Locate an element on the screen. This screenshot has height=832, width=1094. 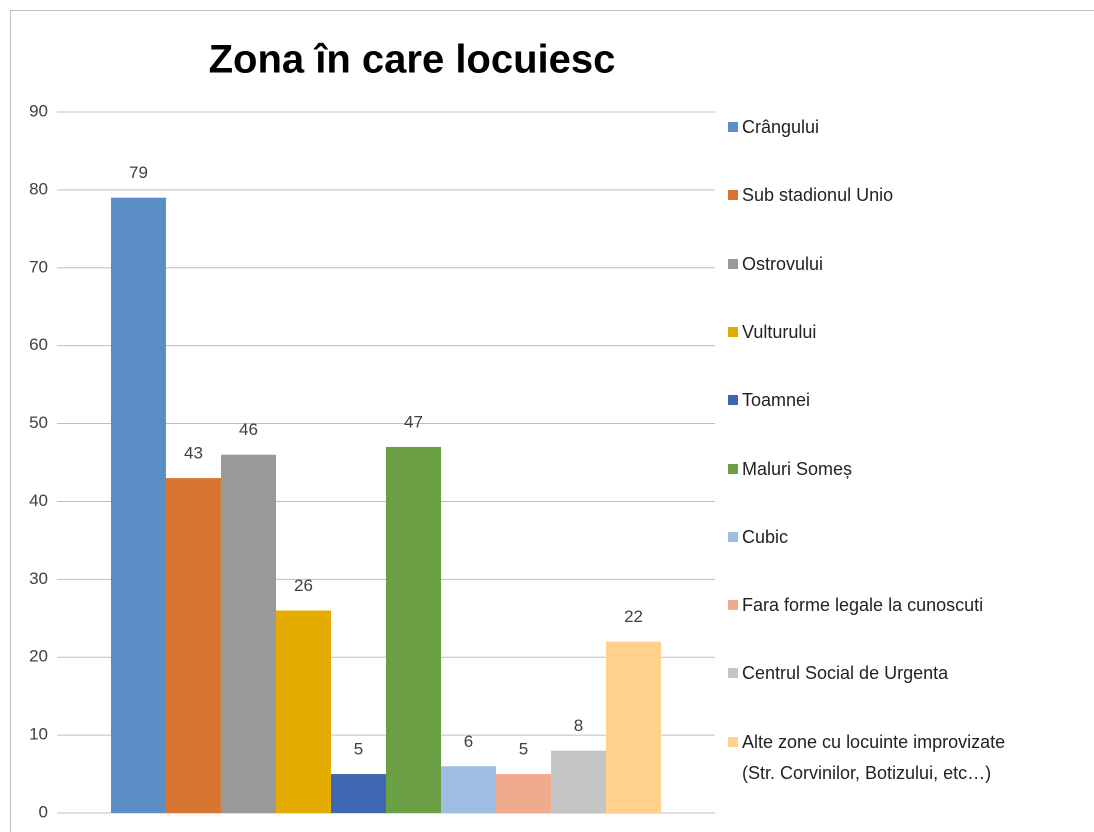
y-tick-label: 70 is located at coordinates (38, 266).